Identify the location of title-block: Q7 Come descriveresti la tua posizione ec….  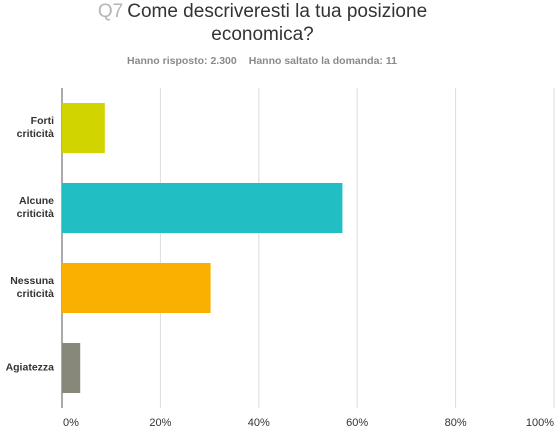
(262, 23).